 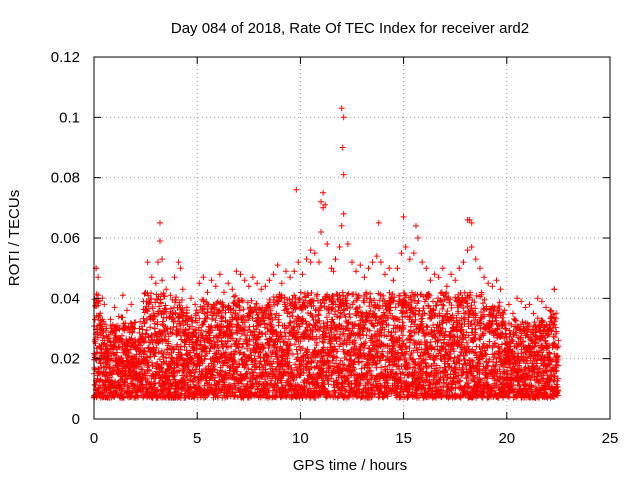 I want to click on y-tick-label: 0, so click(x=76, y=419).